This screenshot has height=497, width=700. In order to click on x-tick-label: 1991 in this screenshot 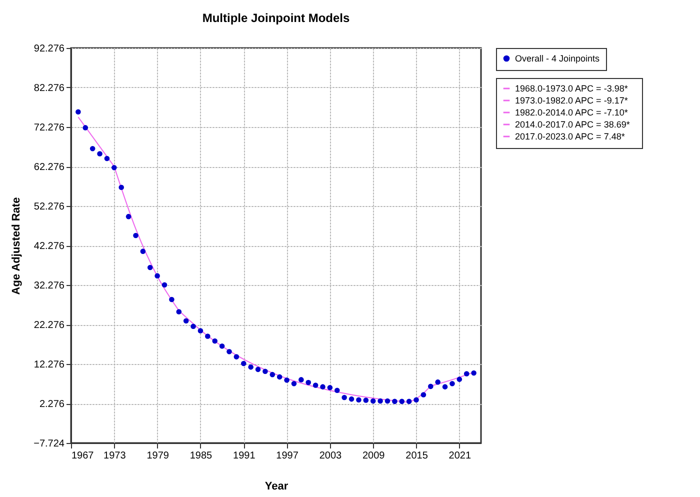, I will do `click(244, 456)`.